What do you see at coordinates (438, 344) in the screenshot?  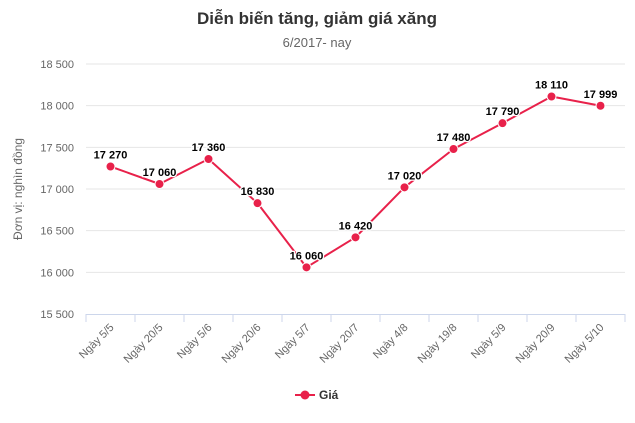 I see `x-tick-label: Ngày 19/8` at bounding box center [438, 344].